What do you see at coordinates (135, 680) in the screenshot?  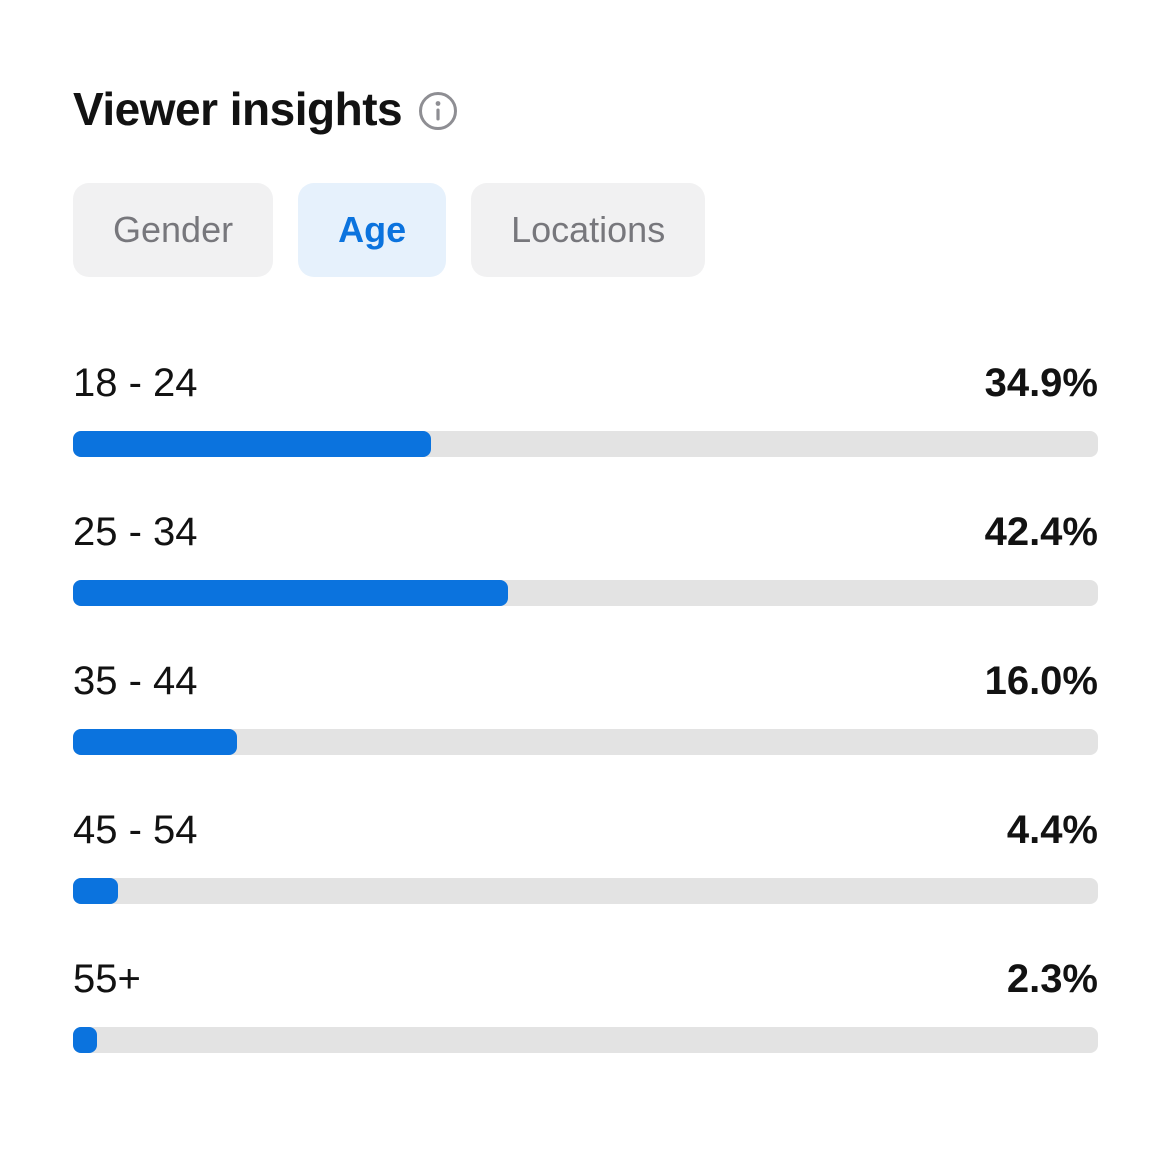 I see `age-range-label: 35 - 44` at bounding box center [135, 680].